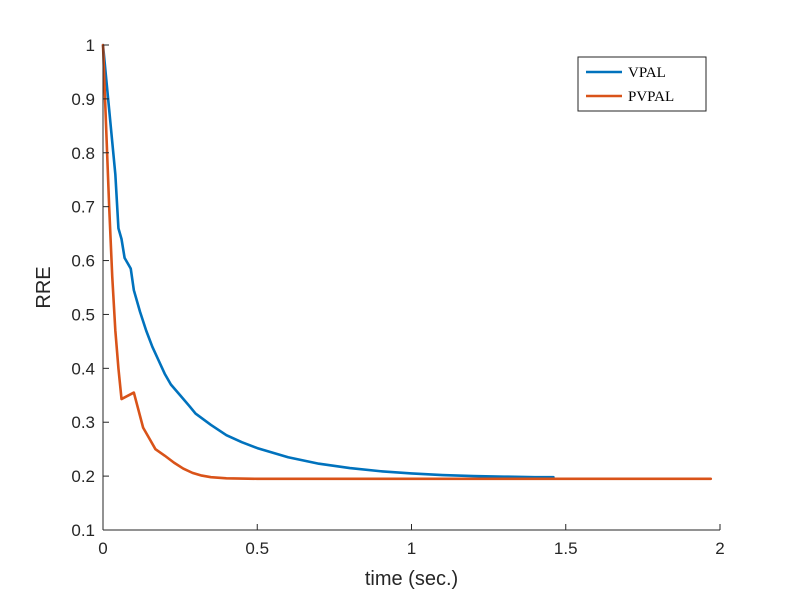  I want to click on y-tick-label: 0.4, so click(83, 368).